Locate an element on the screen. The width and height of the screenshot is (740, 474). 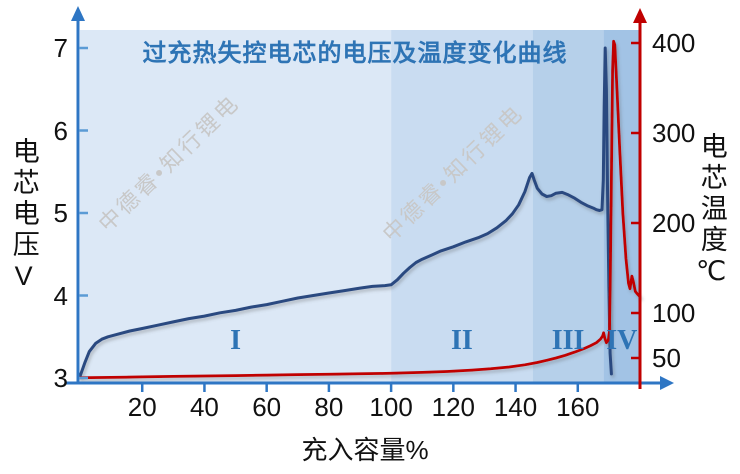
region-label-III: III is located at coordinates (568, 340).